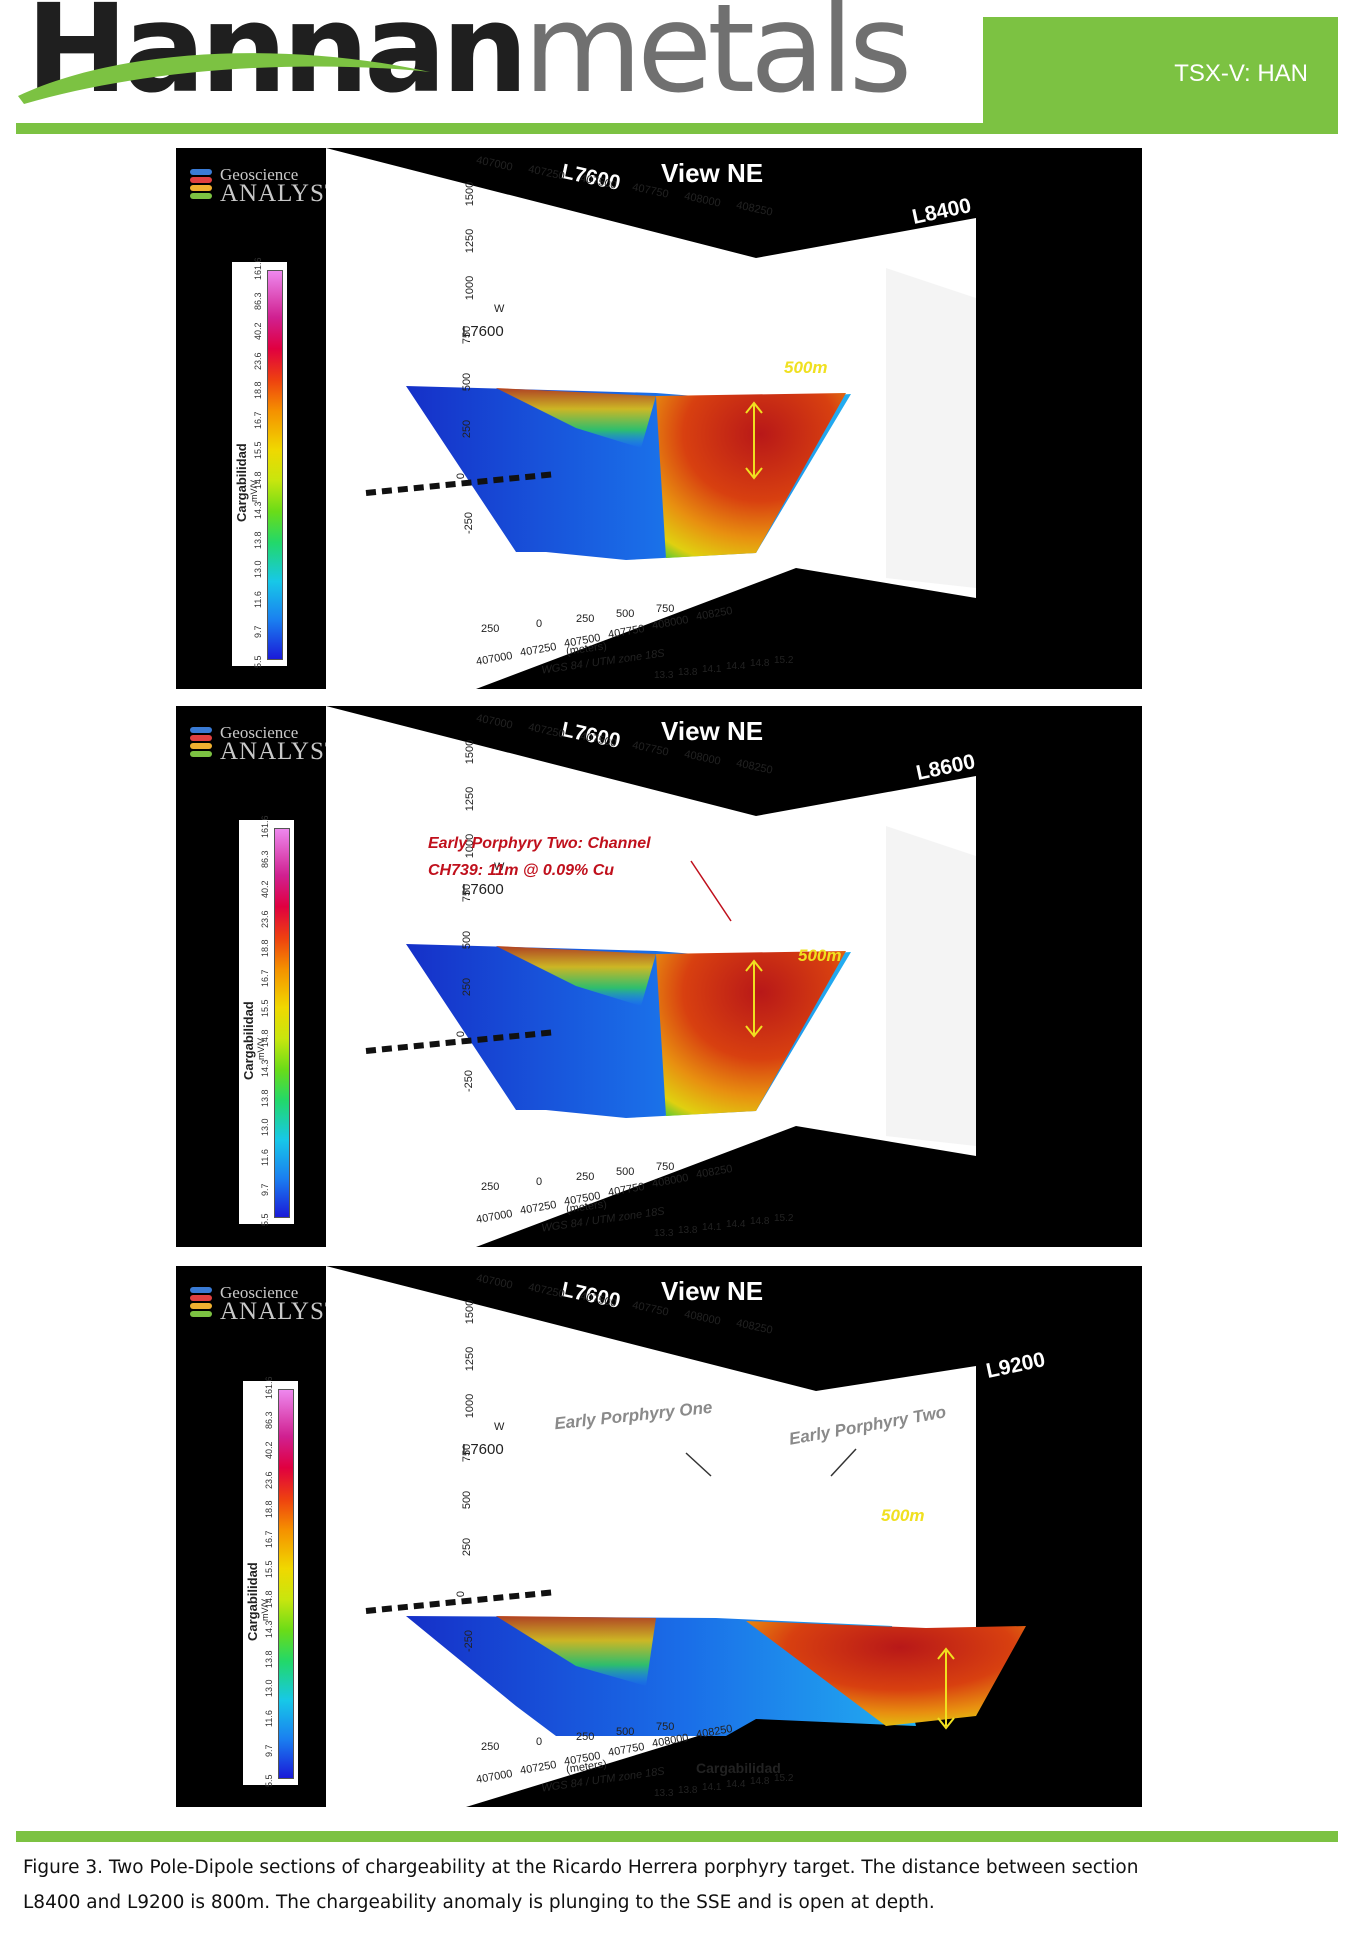 The image size is (1356, 1937). Describe the element at coordinates (470, 799) in the screenshot. I see `elevation-tick: 1250` at that location.